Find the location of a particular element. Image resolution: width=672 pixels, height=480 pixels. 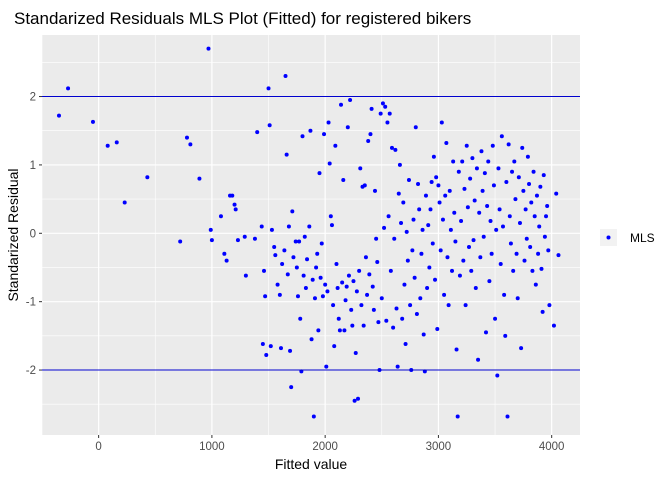

x-tick-label: 0 is located at coordinates (98, 447).